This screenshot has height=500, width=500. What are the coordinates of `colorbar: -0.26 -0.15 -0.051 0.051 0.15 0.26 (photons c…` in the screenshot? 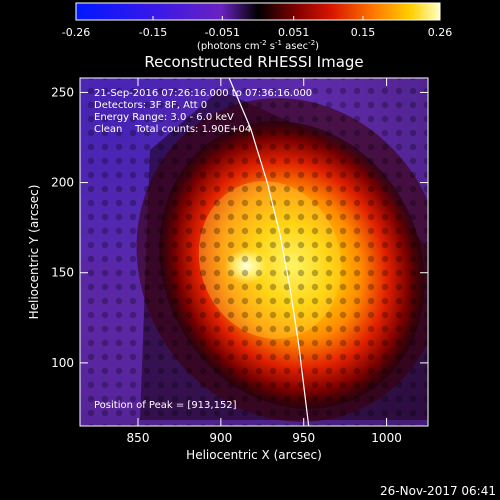 It's located at (257, 27).